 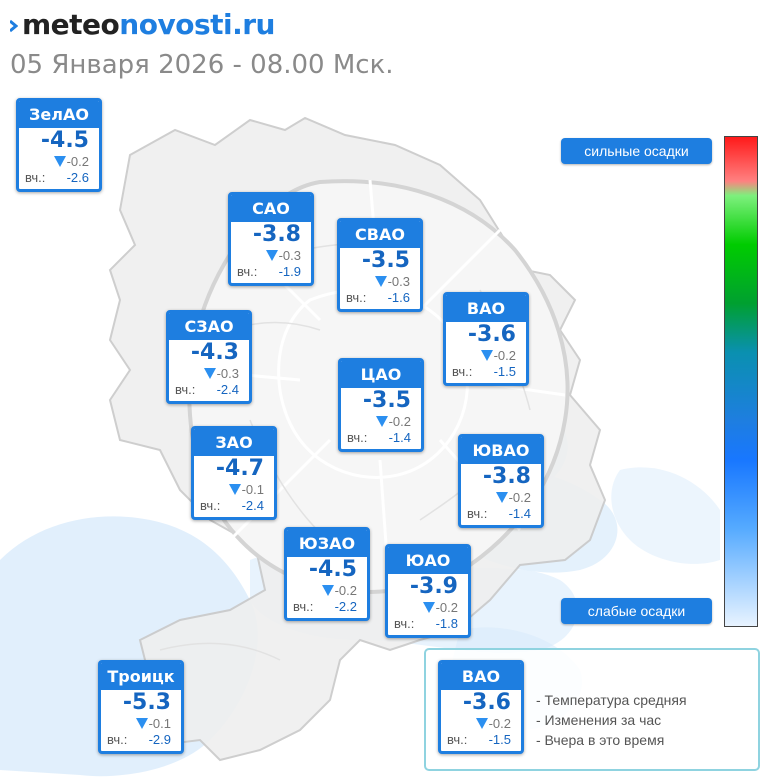 What do you see at coordinates (269, 271) in the screenshot?
I see `yesterday-row: вч.: -1.9` at bounding box center [269, 271].